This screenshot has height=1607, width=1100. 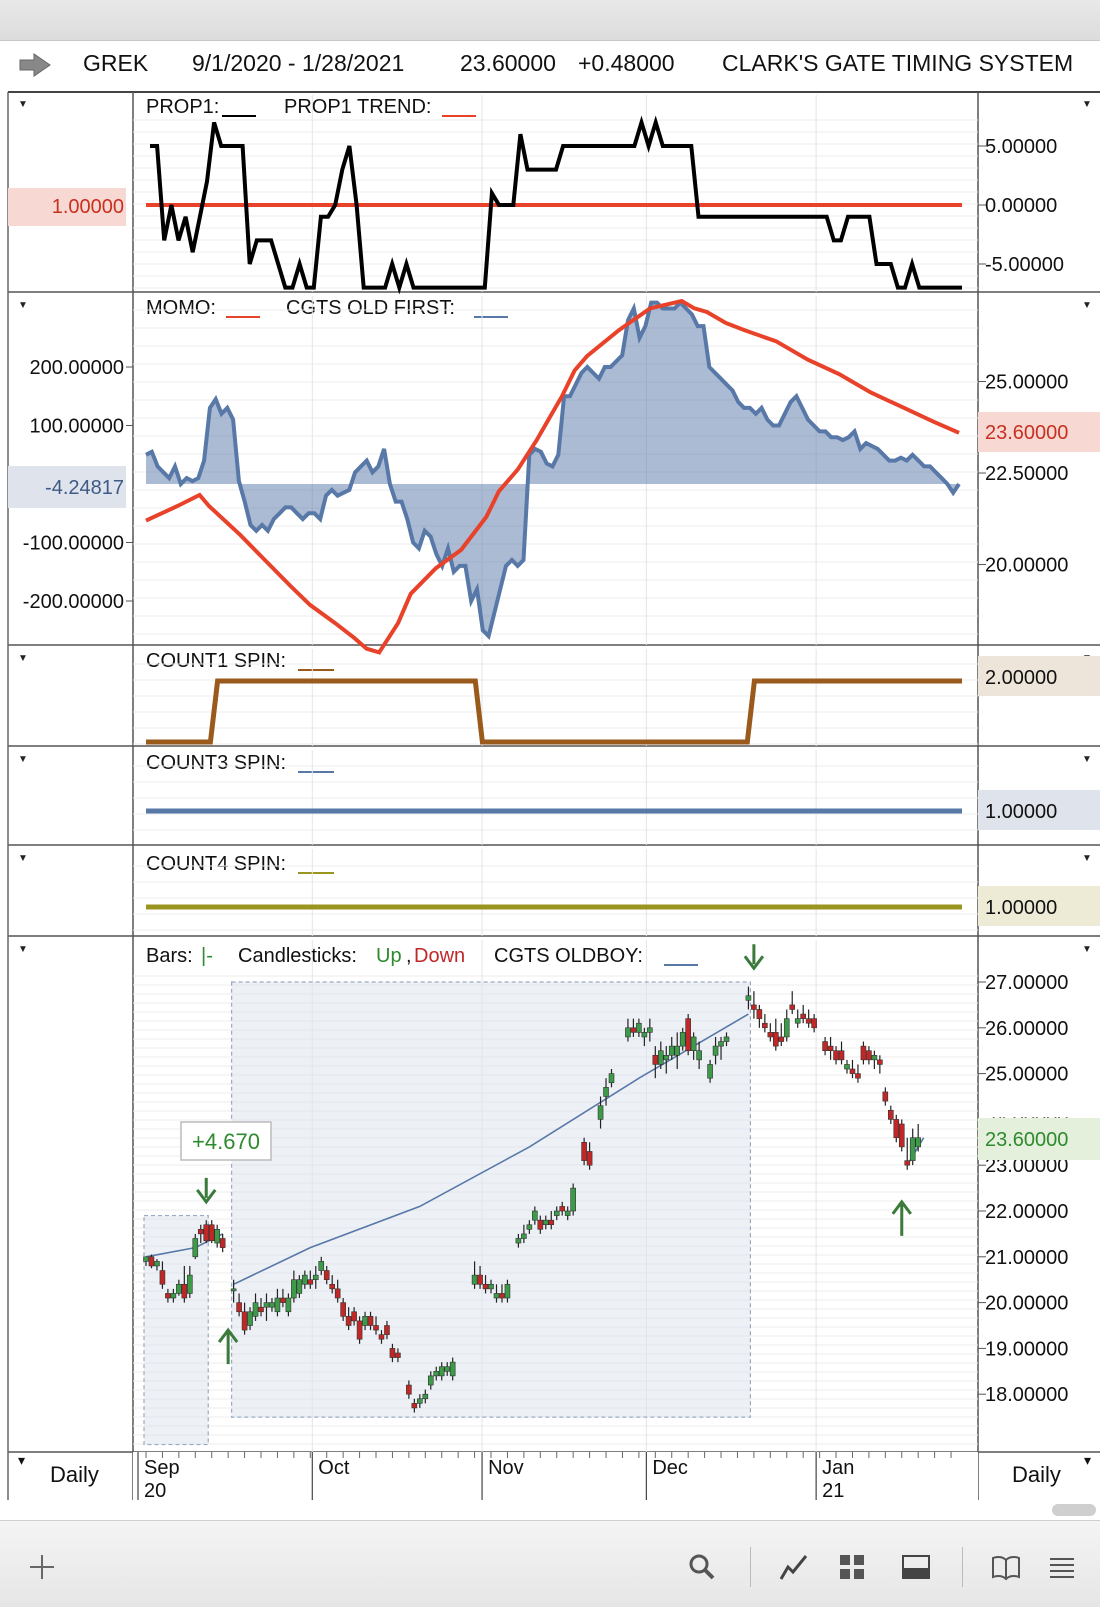 I want to click on prop1-y-ticks: 5.00000 0.00000 -5.00000, so click(x=1021, y=206).